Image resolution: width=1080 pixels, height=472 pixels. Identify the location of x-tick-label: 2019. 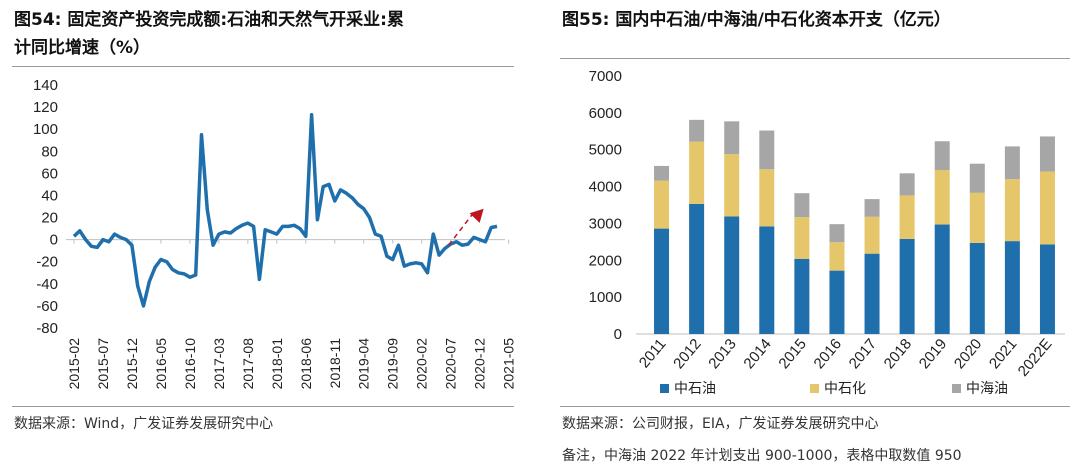
(933, 354).